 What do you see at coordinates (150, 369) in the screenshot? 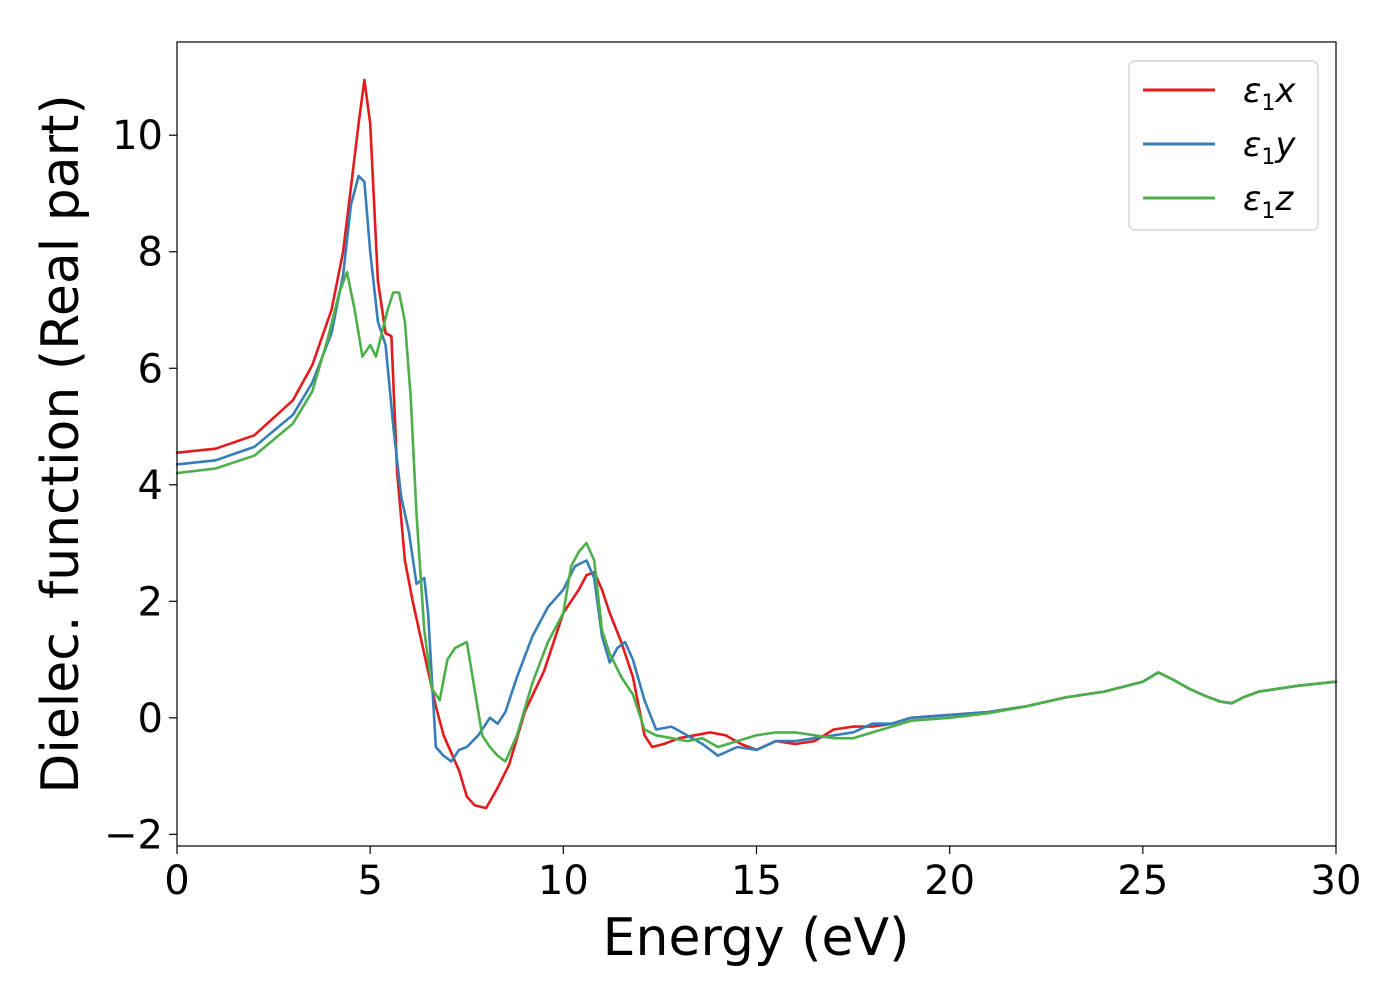
I see `y-tick-label: 6` at bounding box center [150, 369].